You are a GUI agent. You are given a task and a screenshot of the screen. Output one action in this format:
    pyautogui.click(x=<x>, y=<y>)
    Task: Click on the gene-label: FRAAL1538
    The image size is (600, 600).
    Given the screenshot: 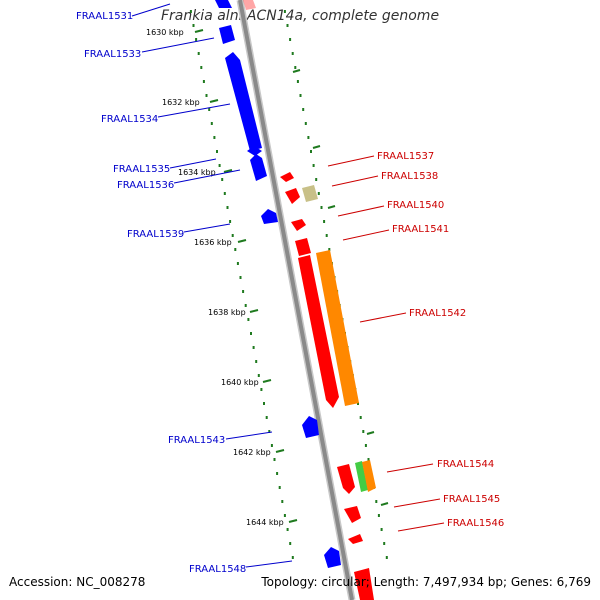 What is the action you would take?
    pyautogui.click(x=409, y=176)
    